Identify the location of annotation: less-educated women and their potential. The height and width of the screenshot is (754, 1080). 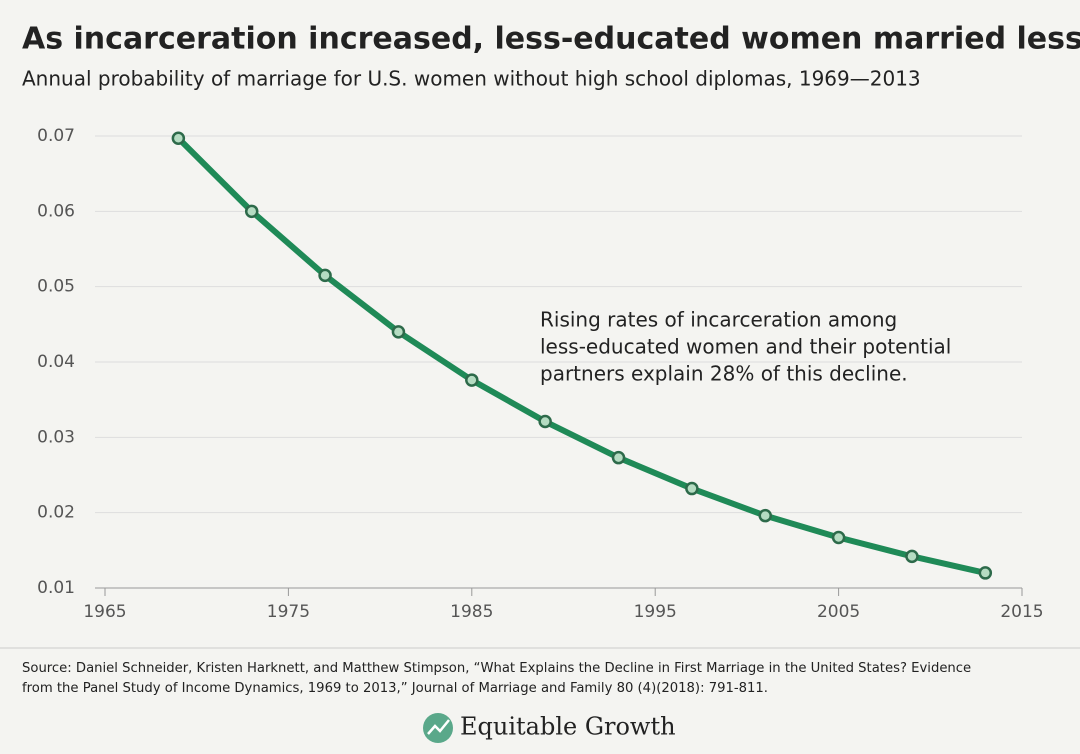
(745, 347).